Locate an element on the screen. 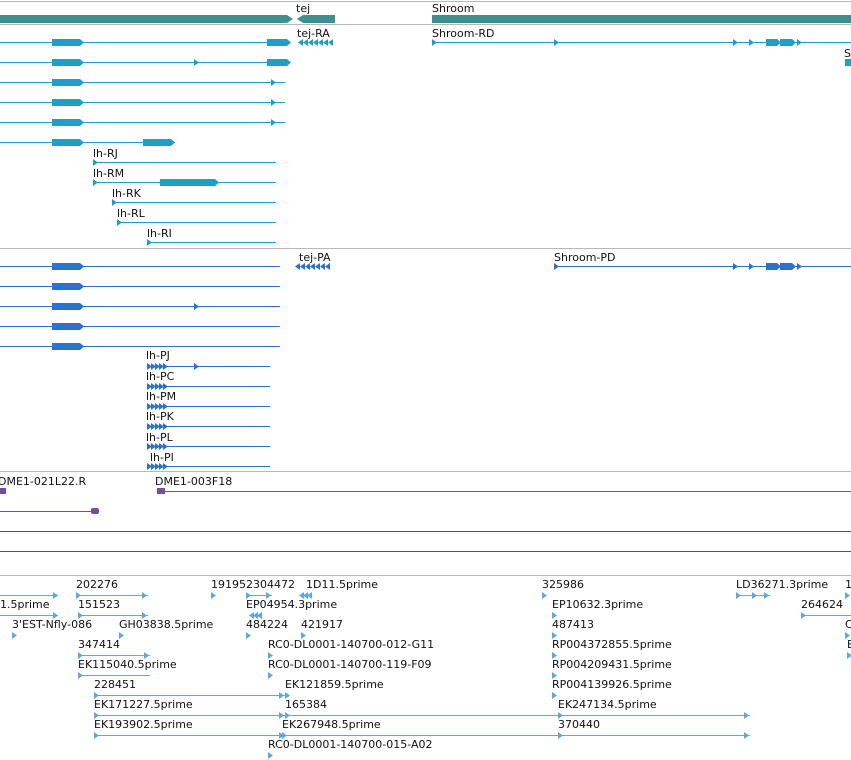 This screenshot has height=760, width=851. est-label: EK267948.5prime is located at coordinates (331, 724).